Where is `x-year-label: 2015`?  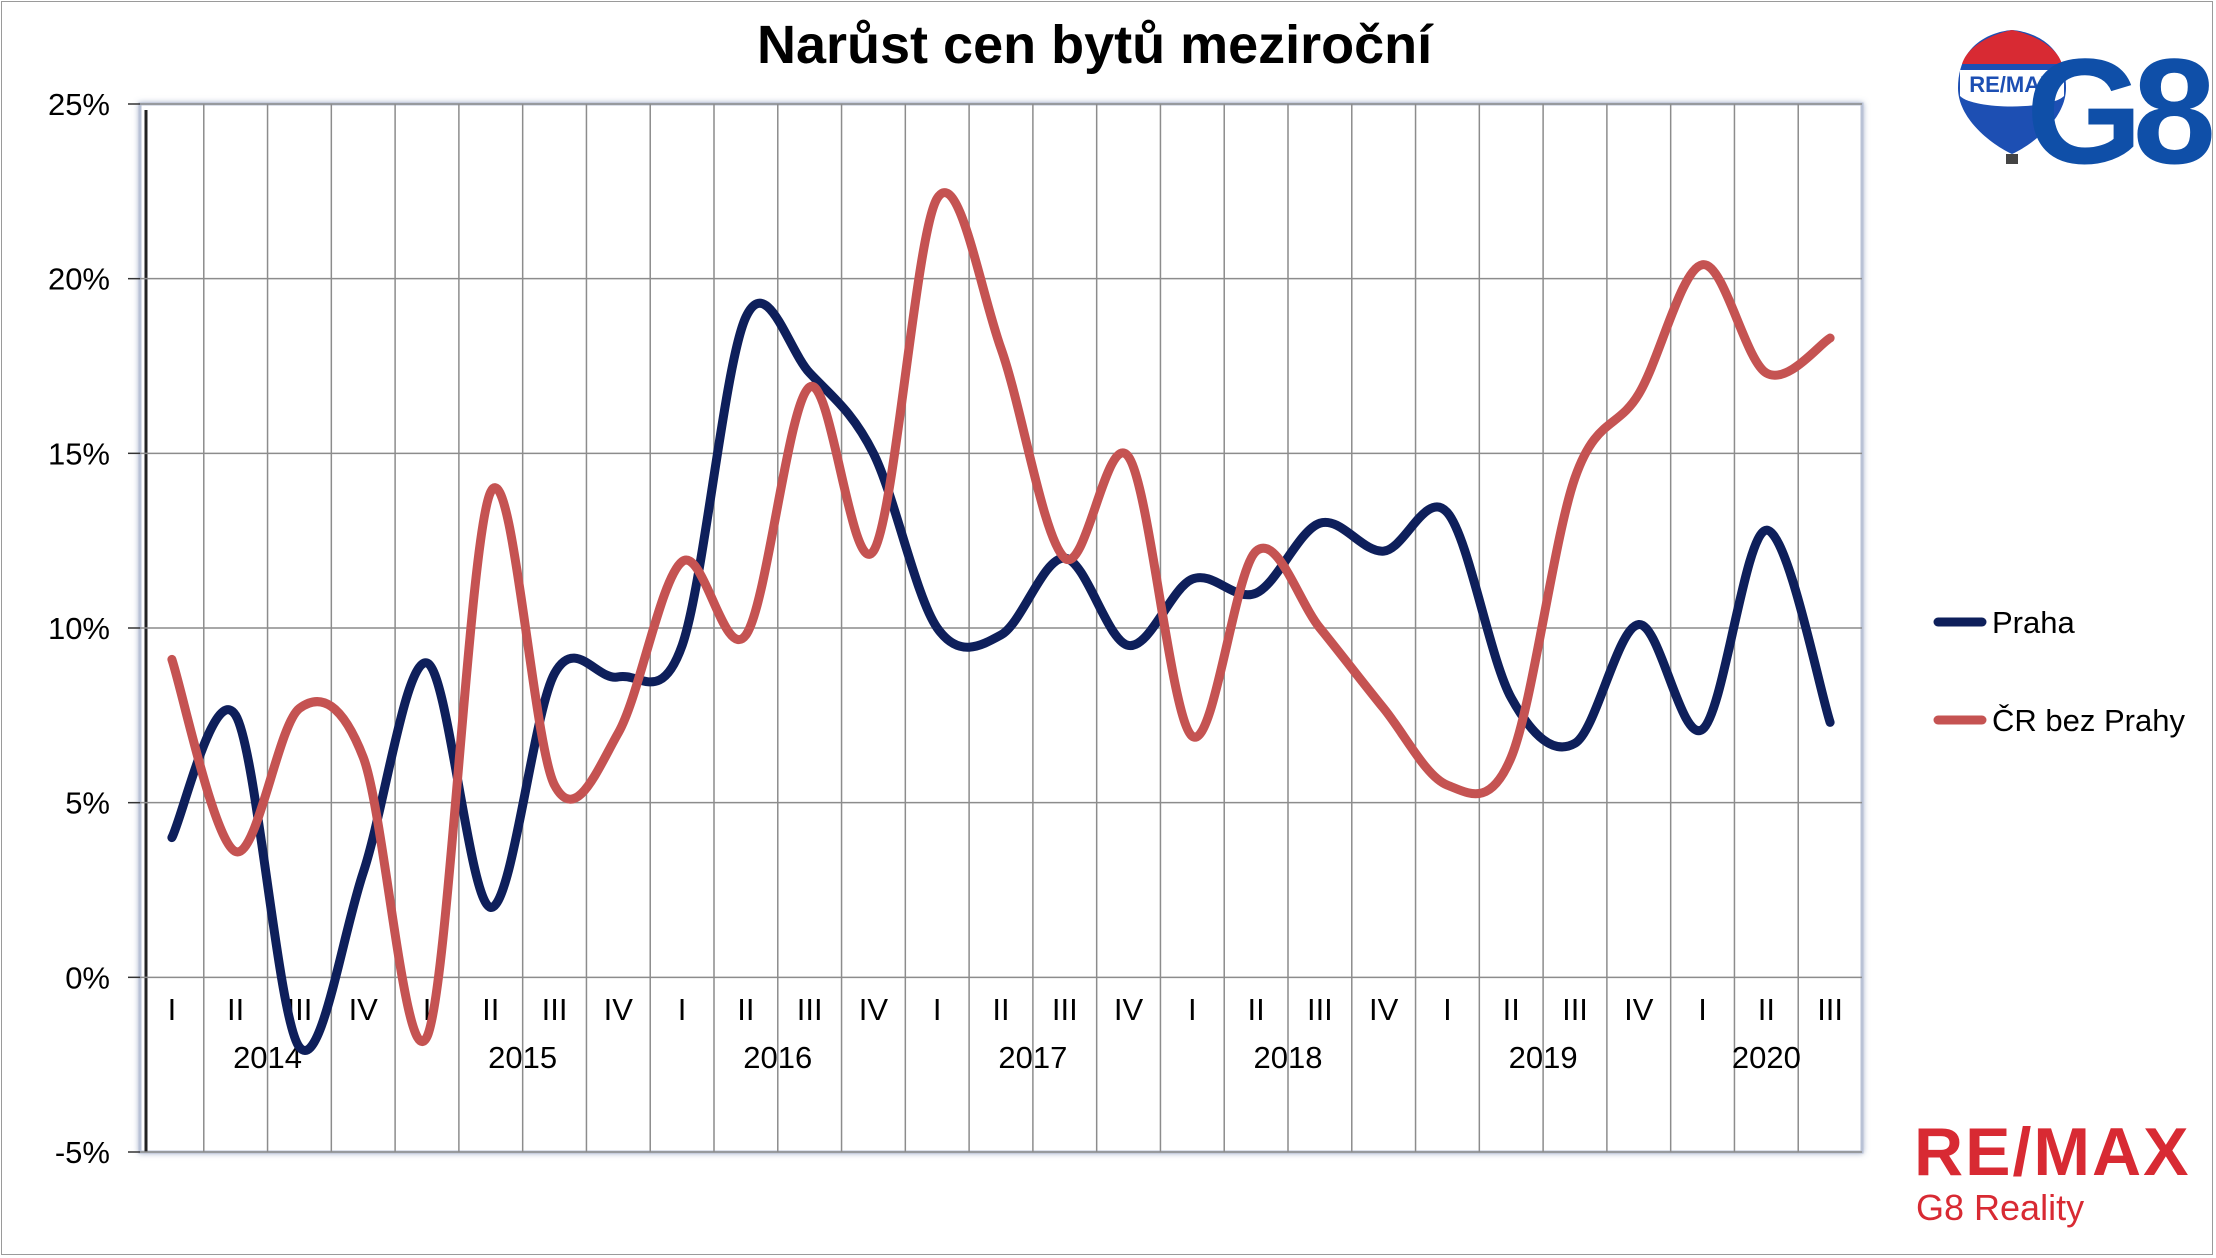
x-year-label: 2015 is located at coordinates (522, 1057).